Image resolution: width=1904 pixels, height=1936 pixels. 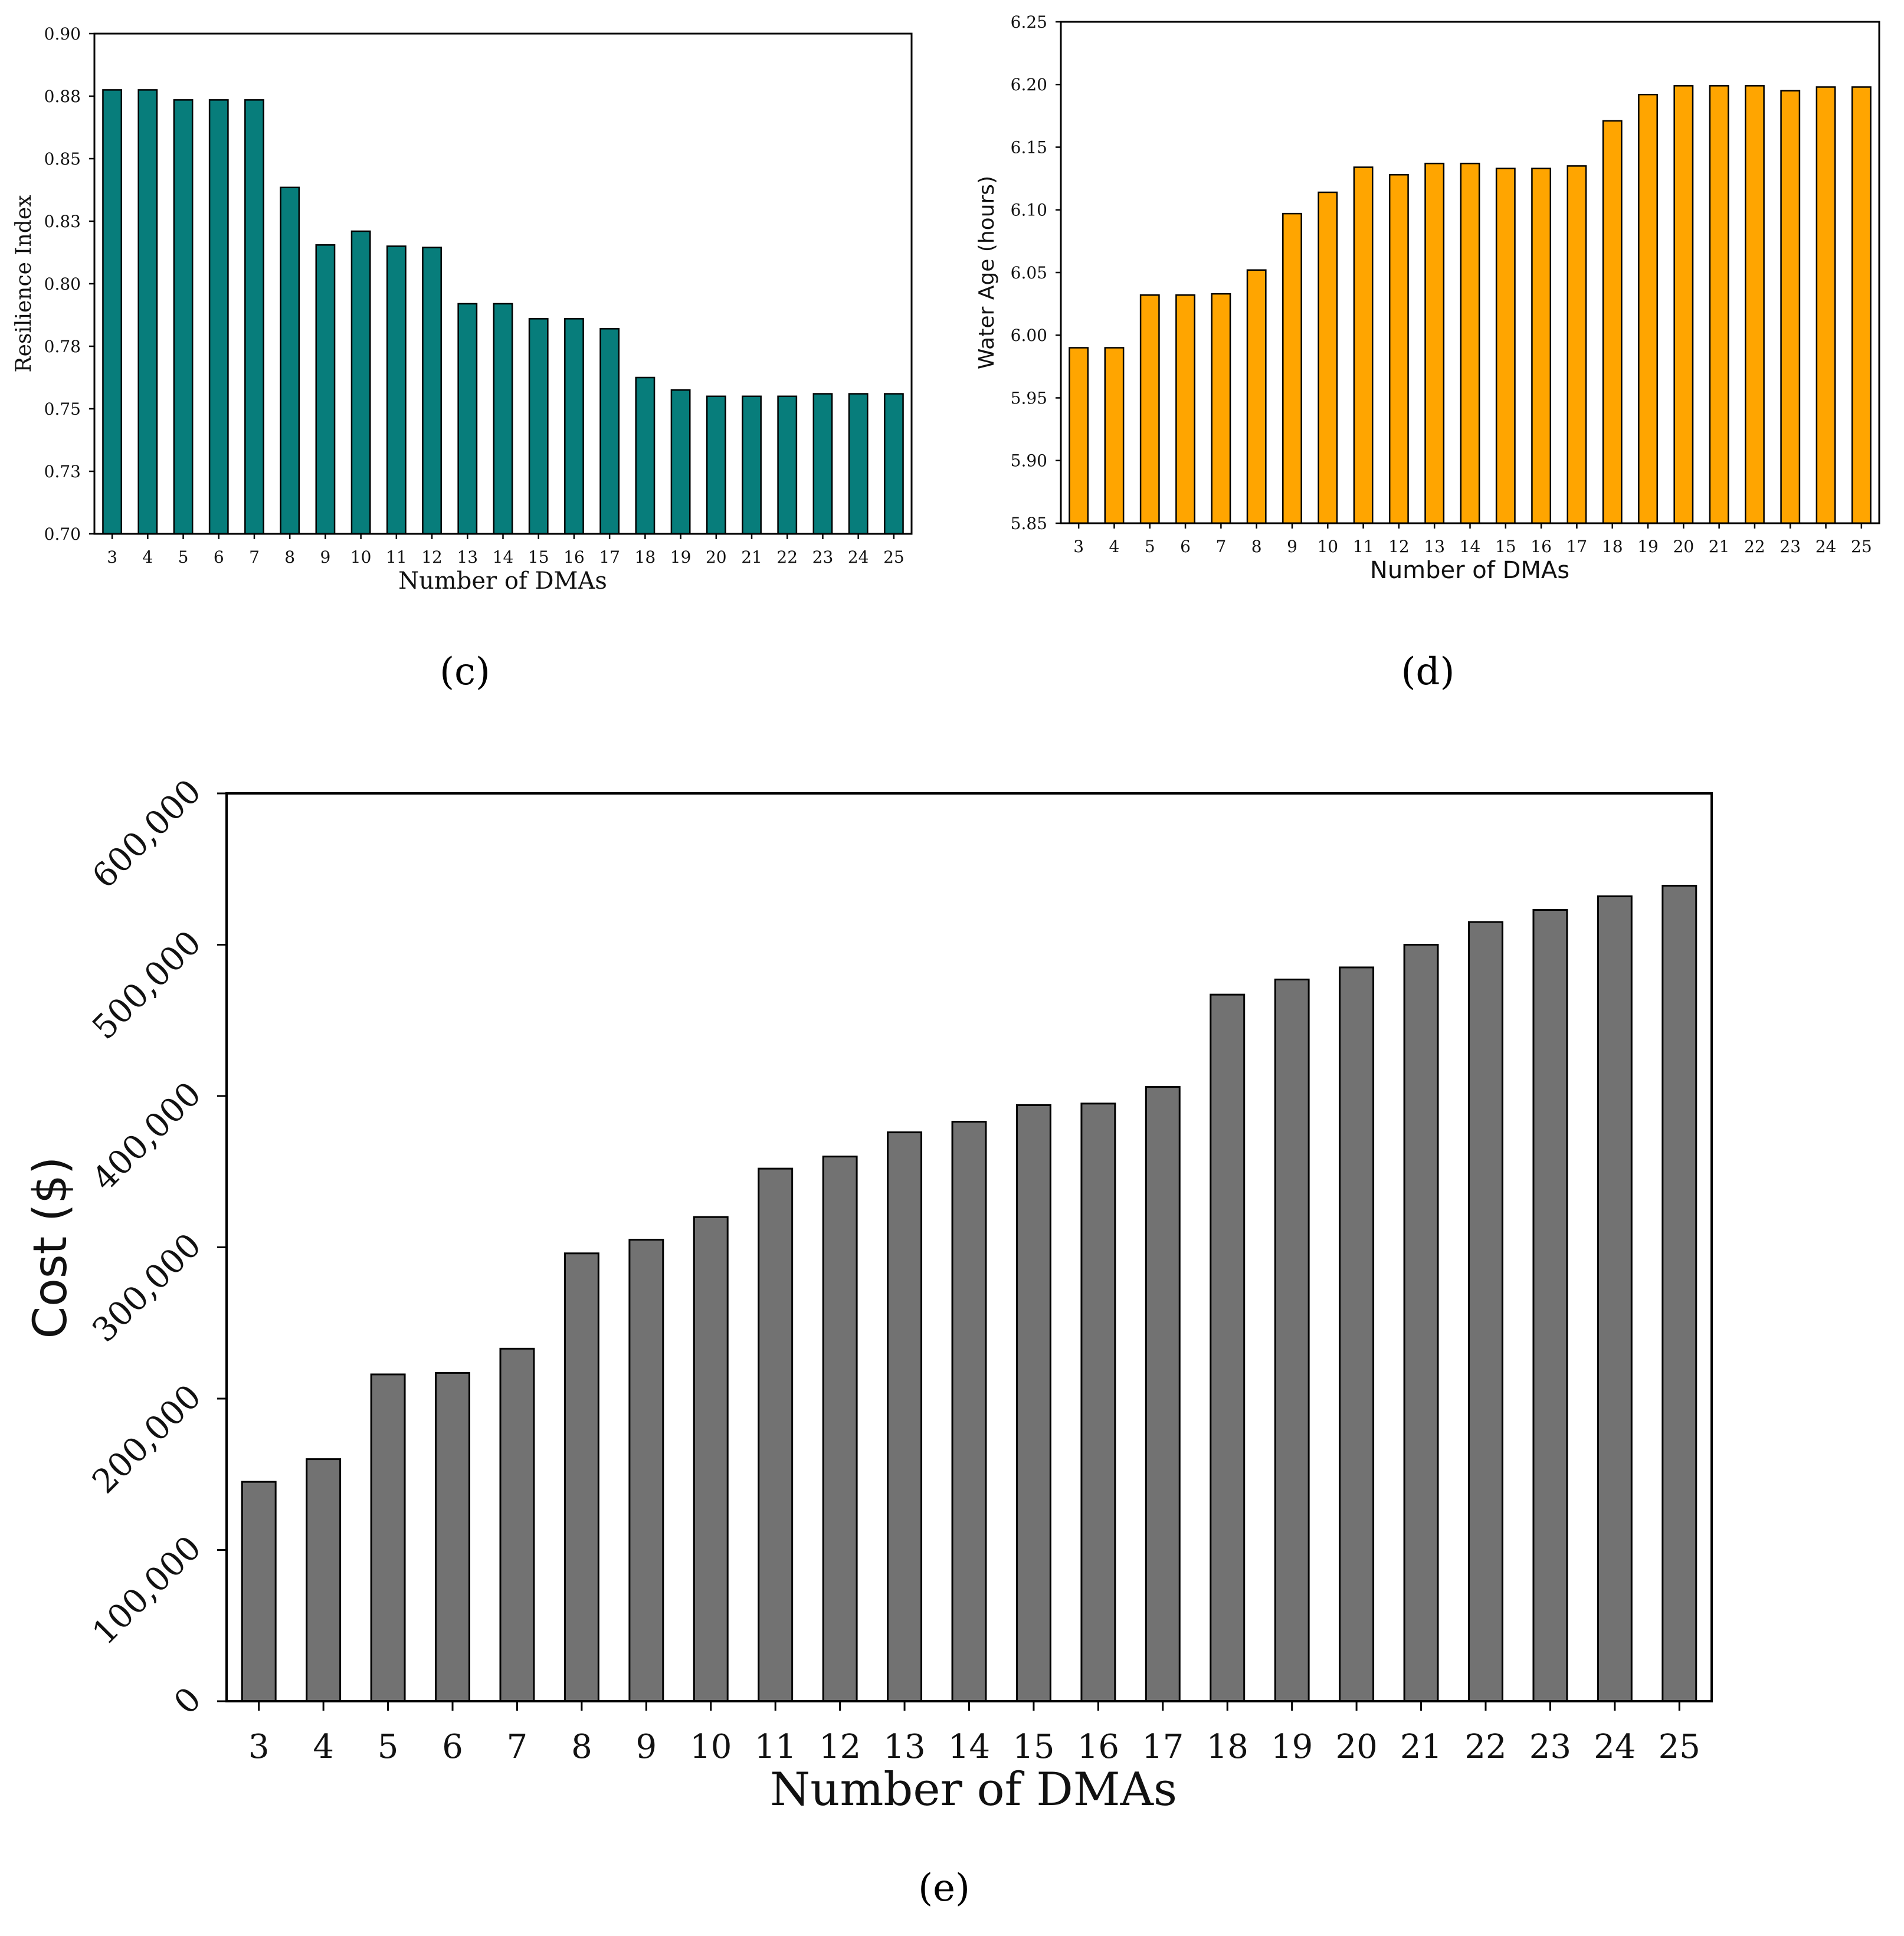 I want to click on y-tick-label: 6.00, so click(x=1029, y=335).